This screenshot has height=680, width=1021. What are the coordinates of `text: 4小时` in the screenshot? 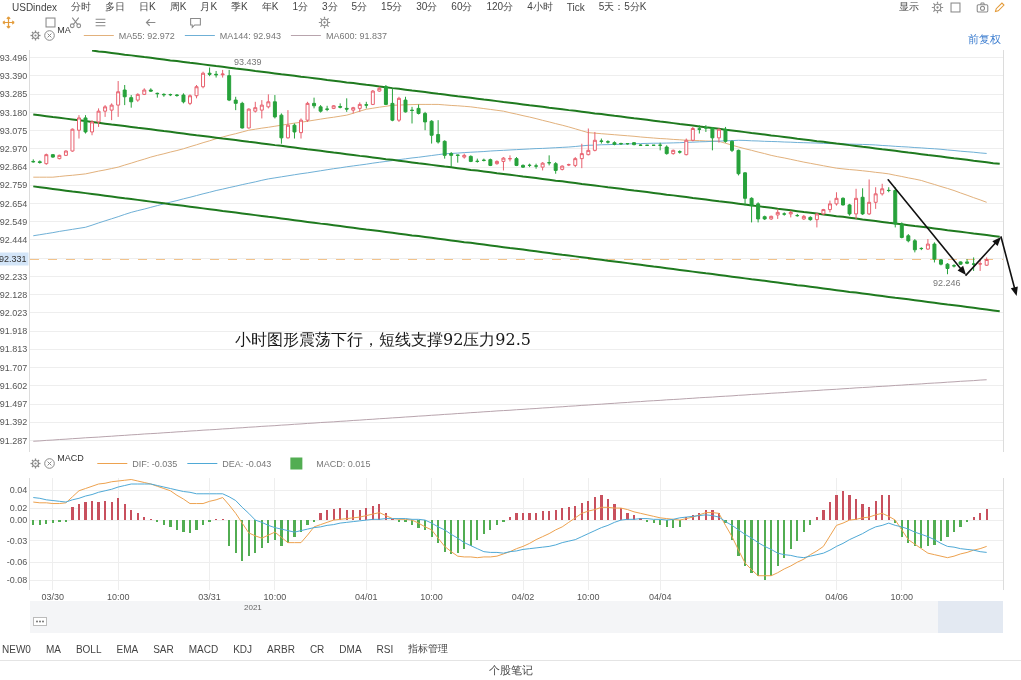 It's located at (540, 7).